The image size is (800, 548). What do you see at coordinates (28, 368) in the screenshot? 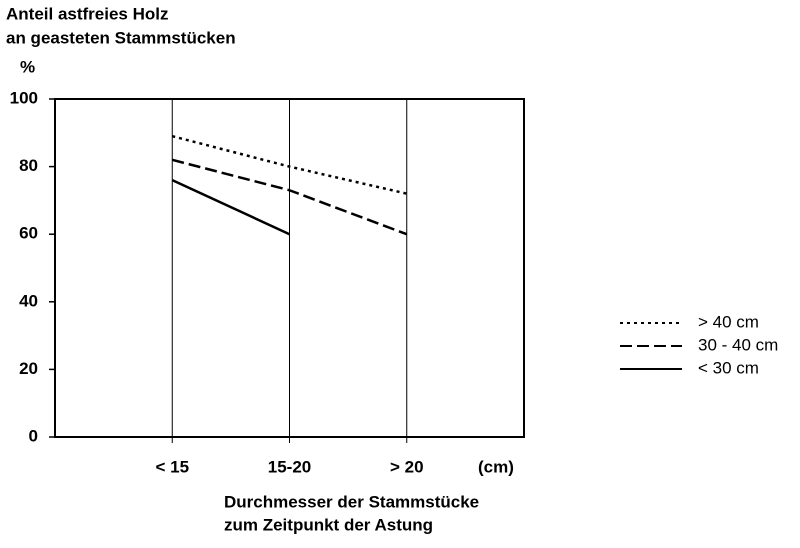
I see `y-tick-label: 20` at bounding box center [28, 368].